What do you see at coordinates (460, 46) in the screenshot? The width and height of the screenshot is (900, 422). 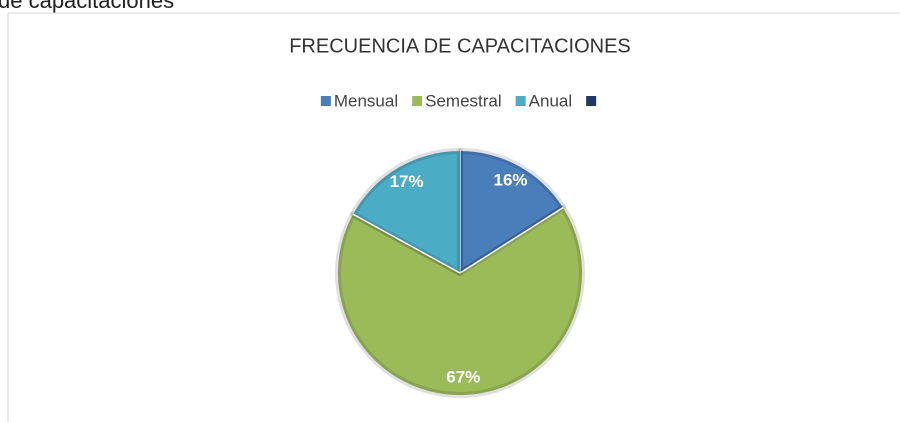 I see `chart-title: FRECUENCIA DE CAPACITACIONES` at bounding box center [460, 46].